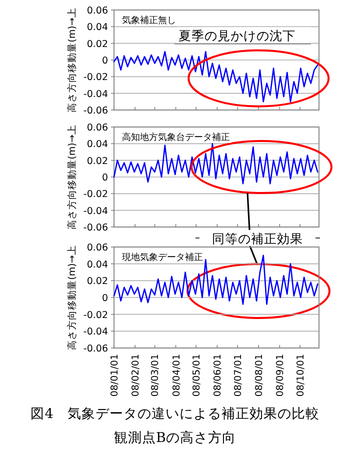  What do you see at coordinates (115, 375) in the screenshot?
I see `x-tick-label: 08/01/01` at bounding box center [115, 375].